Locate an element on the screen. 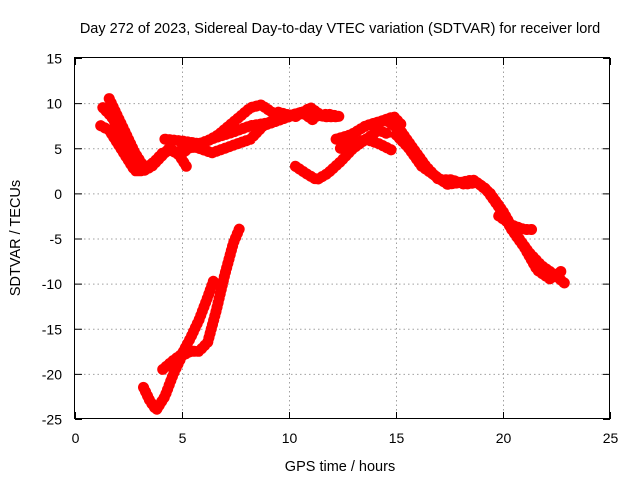  x-axis-label: GPS time / hours is located at coordinates (340, 467).